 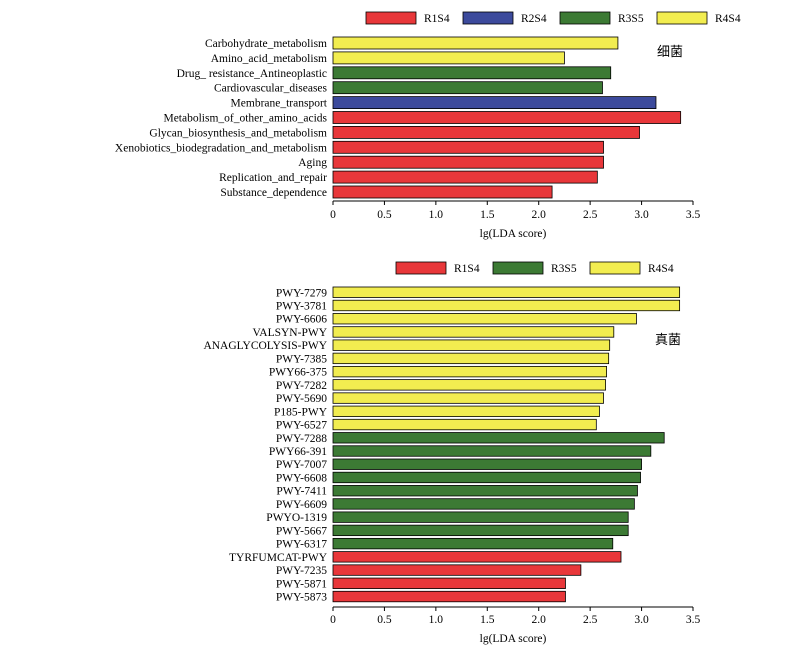 I want to click on x-axis: 0 0.5 1.0 1.5 2.0 2.5 3.0 3.5 lg(LDA score), so click(x=515, y=220).